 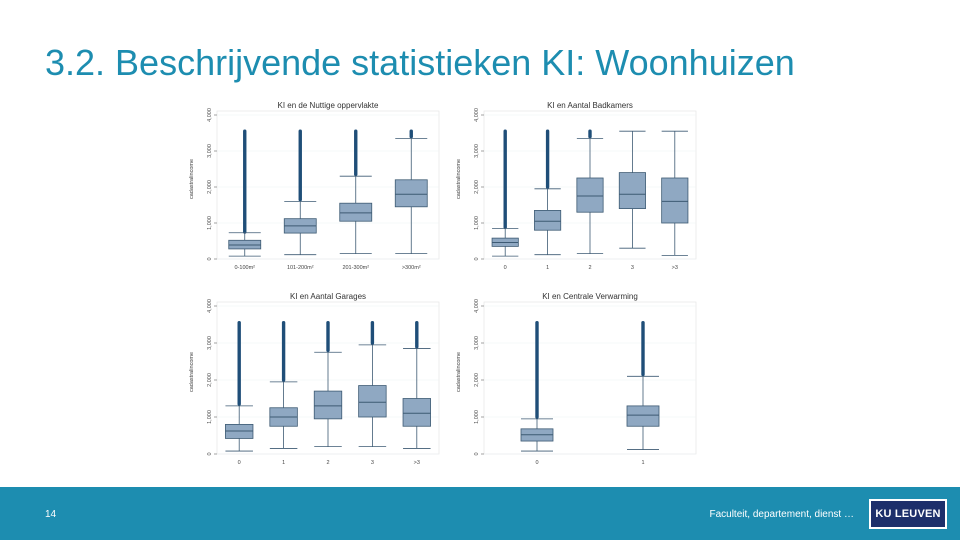 What do you see at coordinates (411, 268) in the screenshot?
I see `x-tick-label: >300m²` at bounding box center [411, 268].